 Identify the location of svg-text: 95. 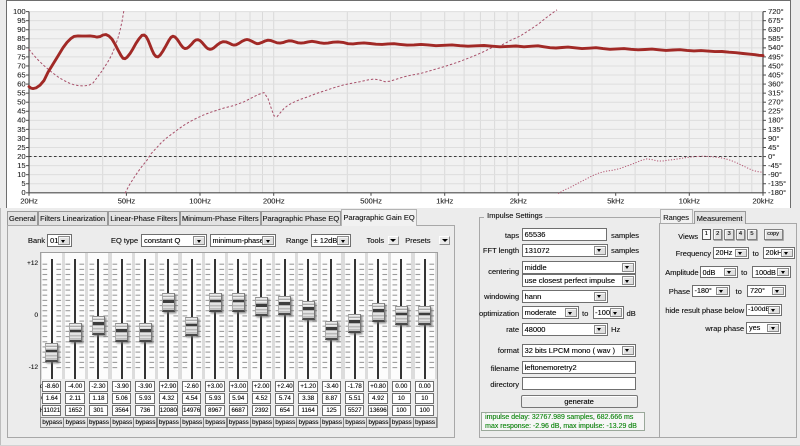
(21, 20).